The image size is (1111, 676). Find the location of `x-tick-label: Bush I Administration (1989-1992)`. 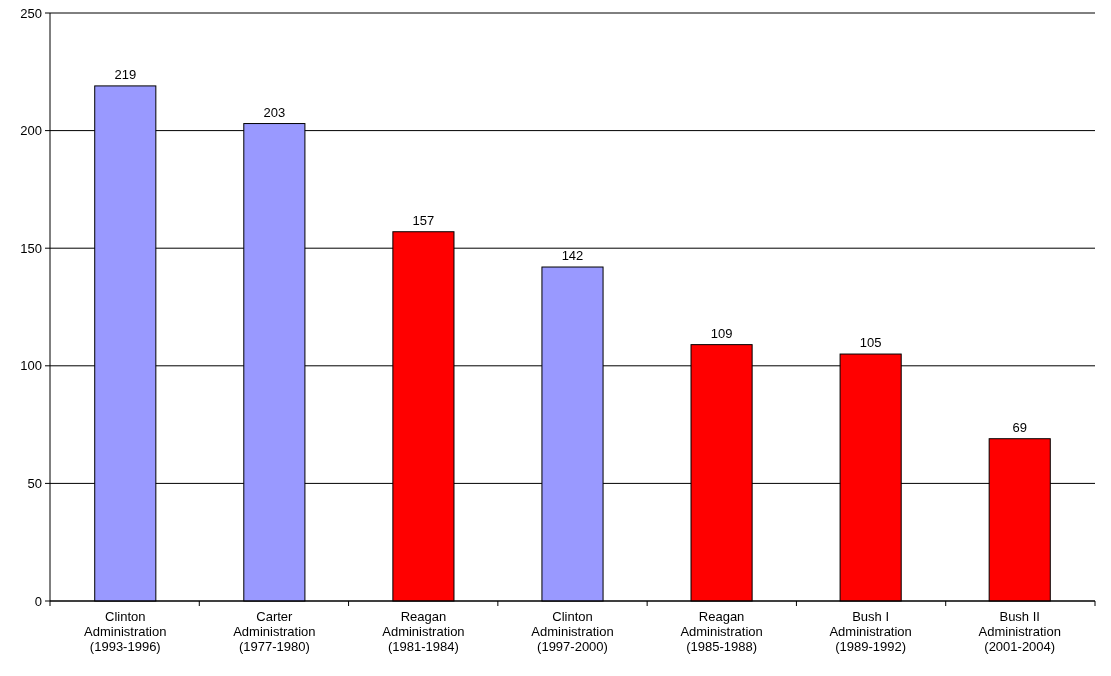

x-tick-label: Bush I Administration (1989-1992) is located at coordinates (870, 631).